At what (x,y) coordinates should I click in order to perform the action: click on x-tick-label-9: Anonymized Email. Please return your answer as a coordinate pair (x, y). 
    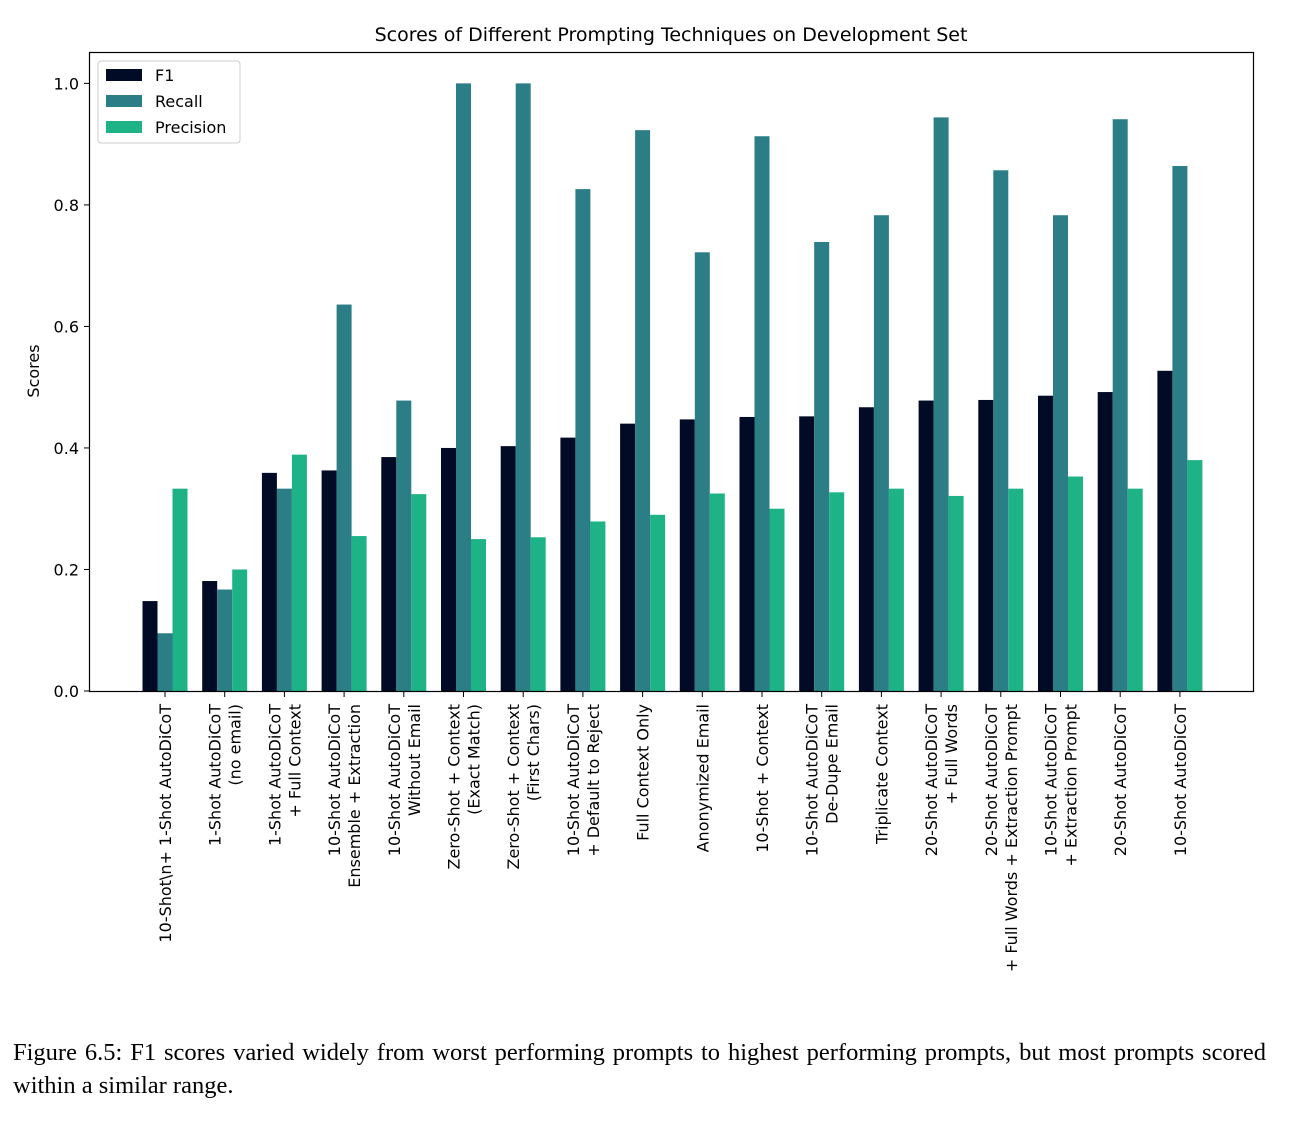
    Looking at the image, I should click on (702, 778).